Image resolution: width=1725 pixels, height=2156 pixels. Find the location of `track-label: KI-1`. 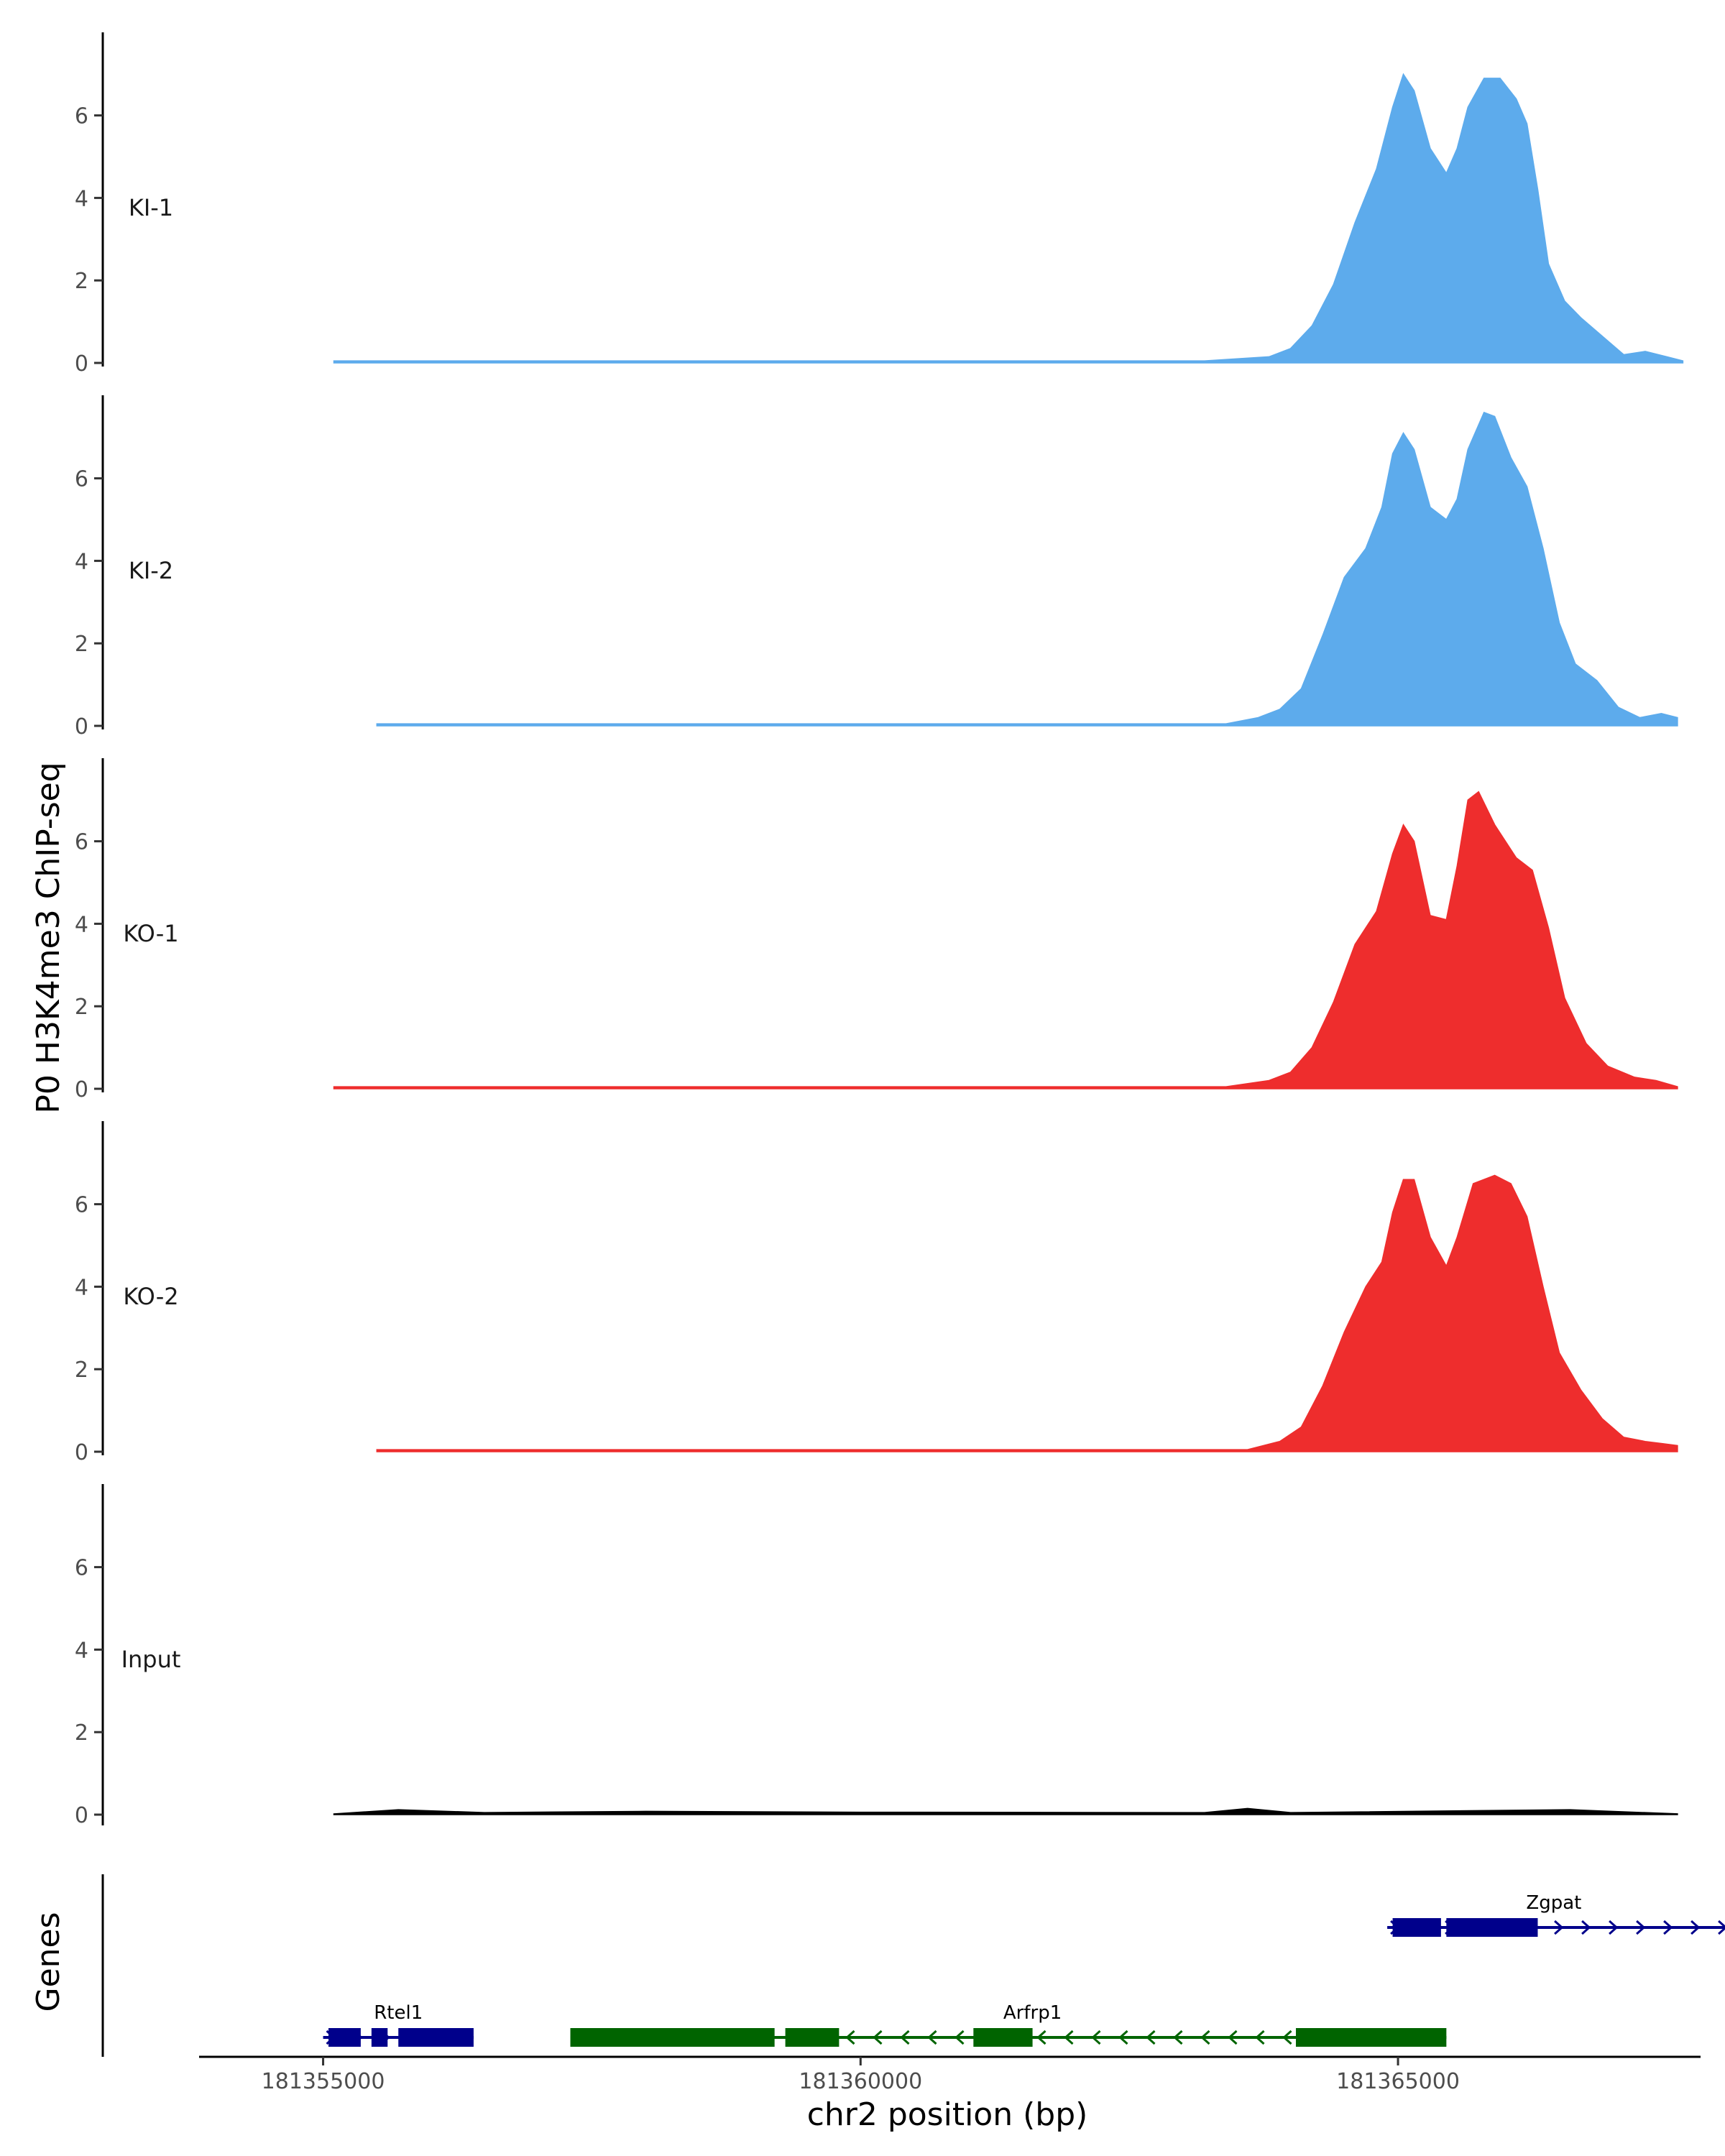

track-label: KI-1 is located at coordinates (151, 208).